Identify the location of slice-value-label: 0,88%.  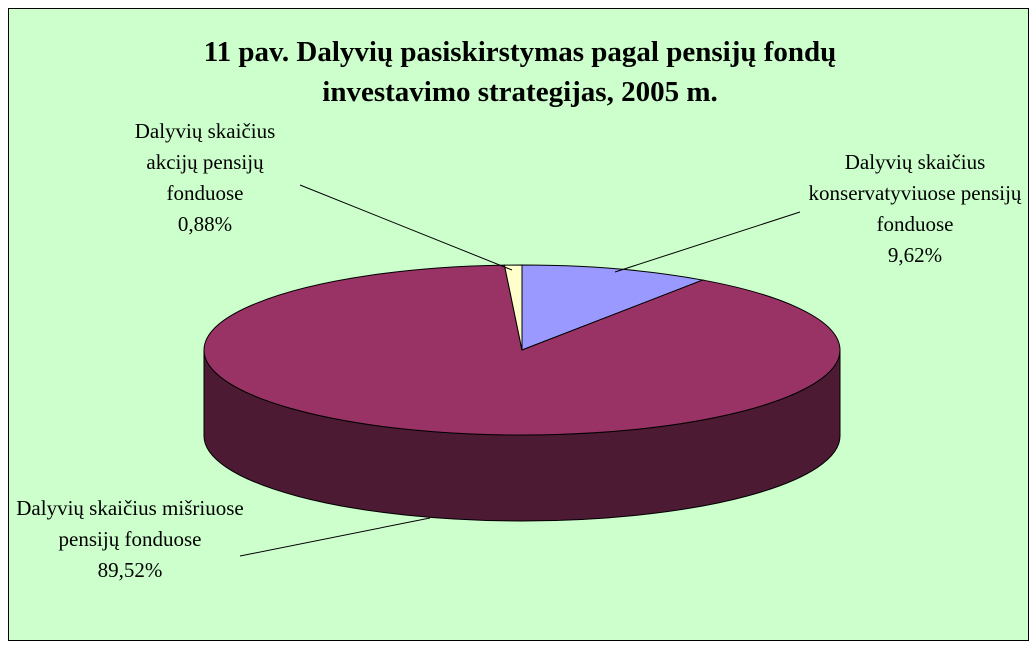
(205, 224).